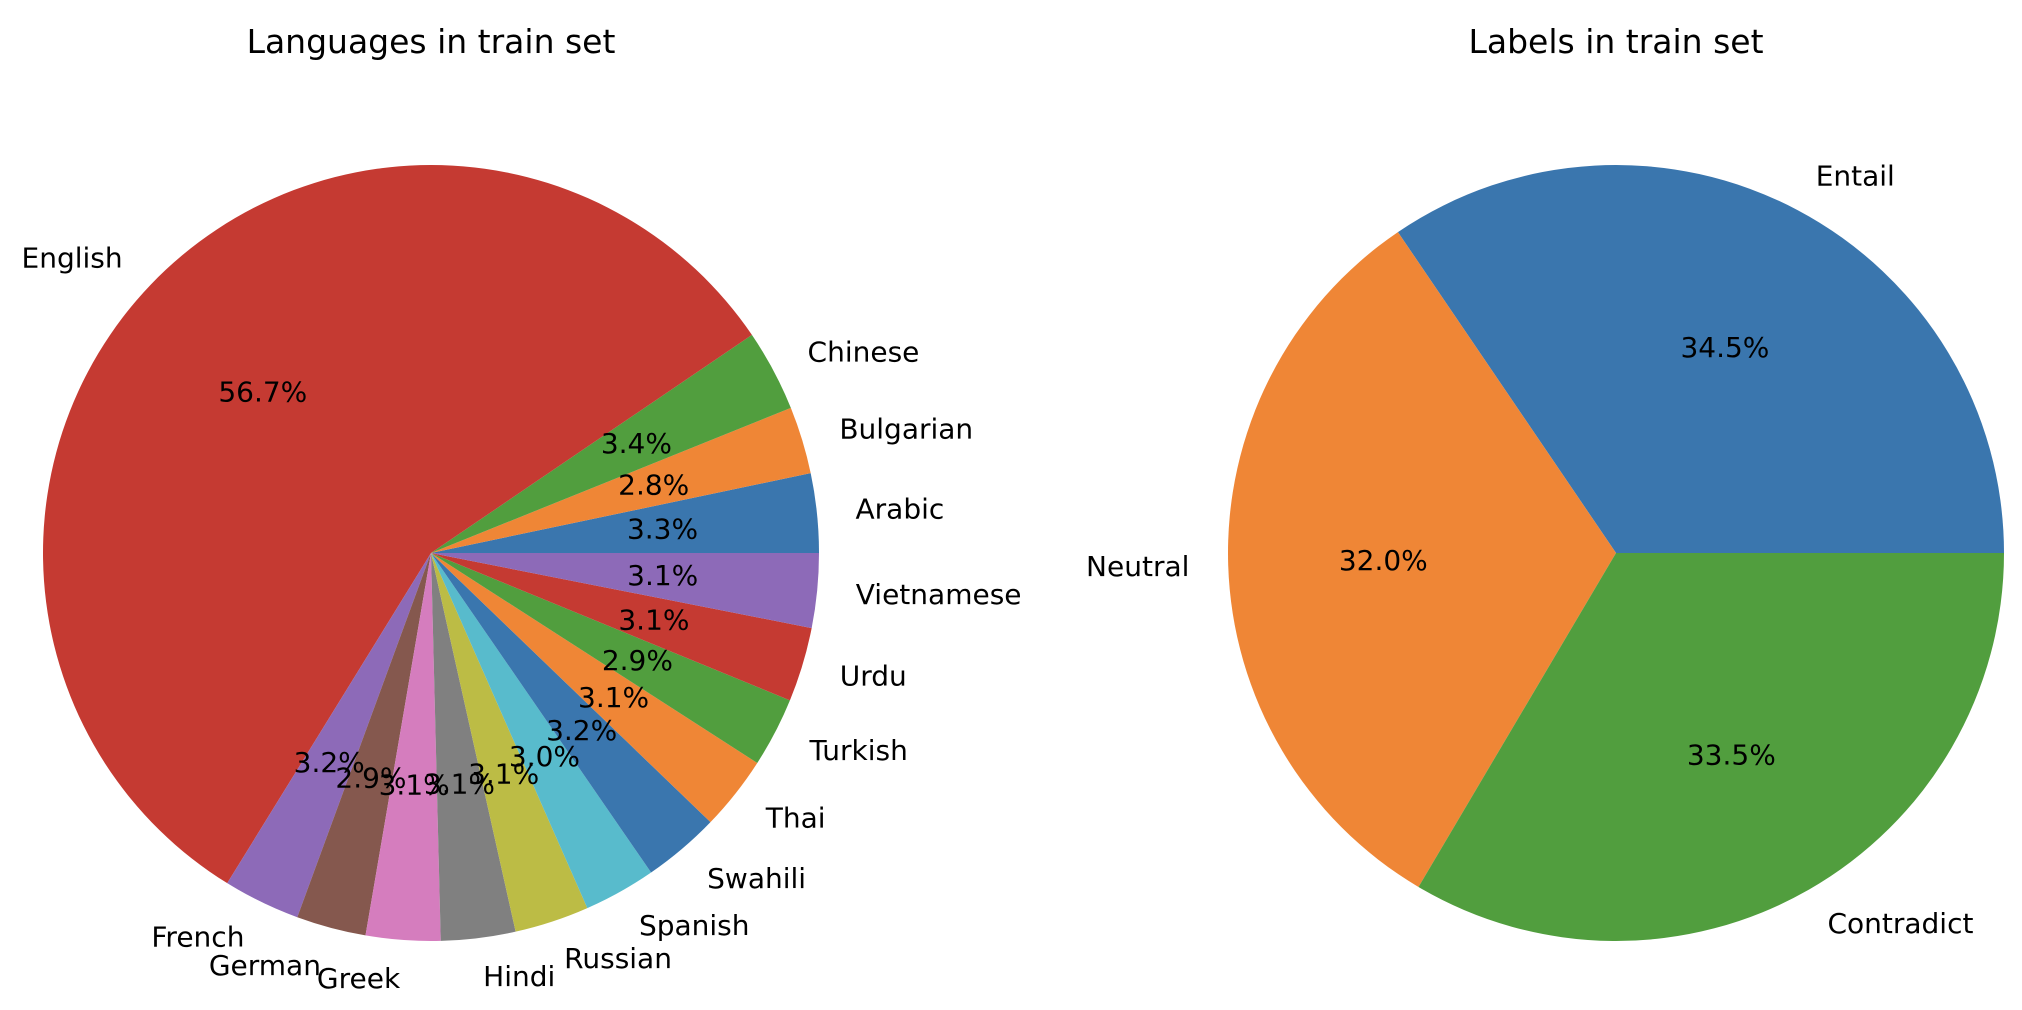  Describe the element at coordinates (653, 620) in the screenshot. I see `pct-label-urdu: 3.1%` at that location.